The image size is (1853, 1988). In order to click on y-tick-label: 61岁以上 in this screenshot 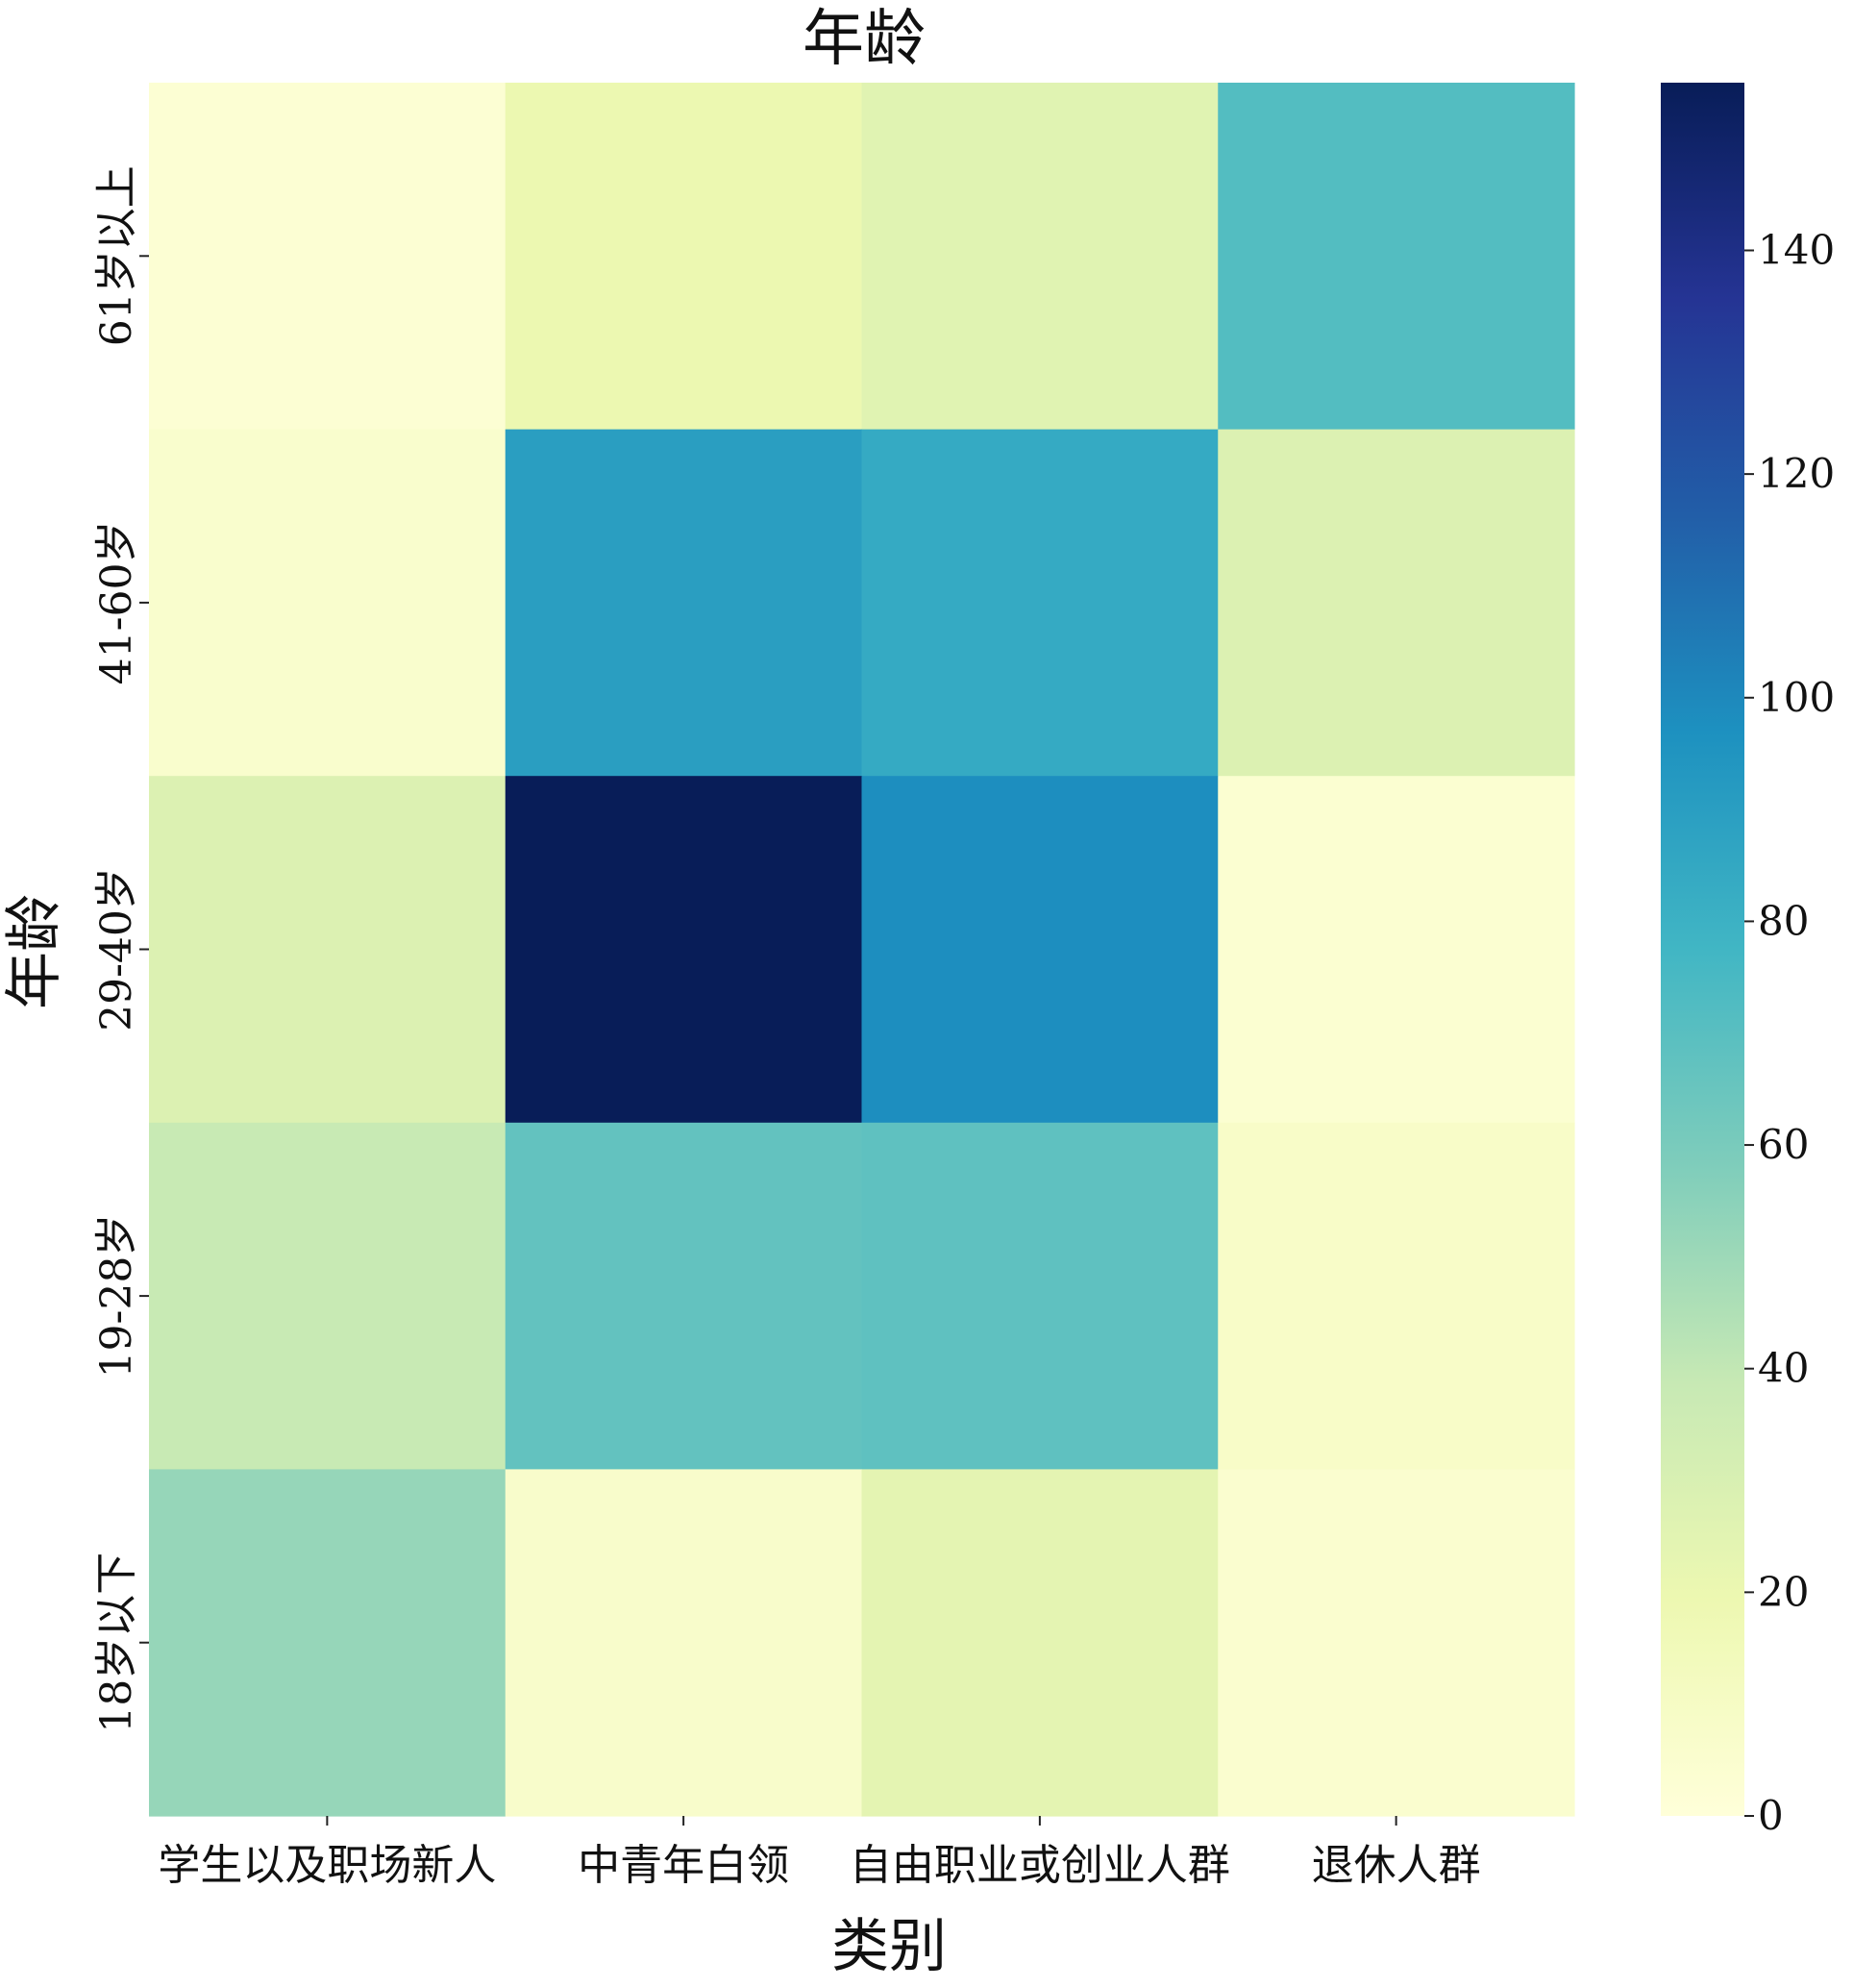, I will do `click(116, 255)`.